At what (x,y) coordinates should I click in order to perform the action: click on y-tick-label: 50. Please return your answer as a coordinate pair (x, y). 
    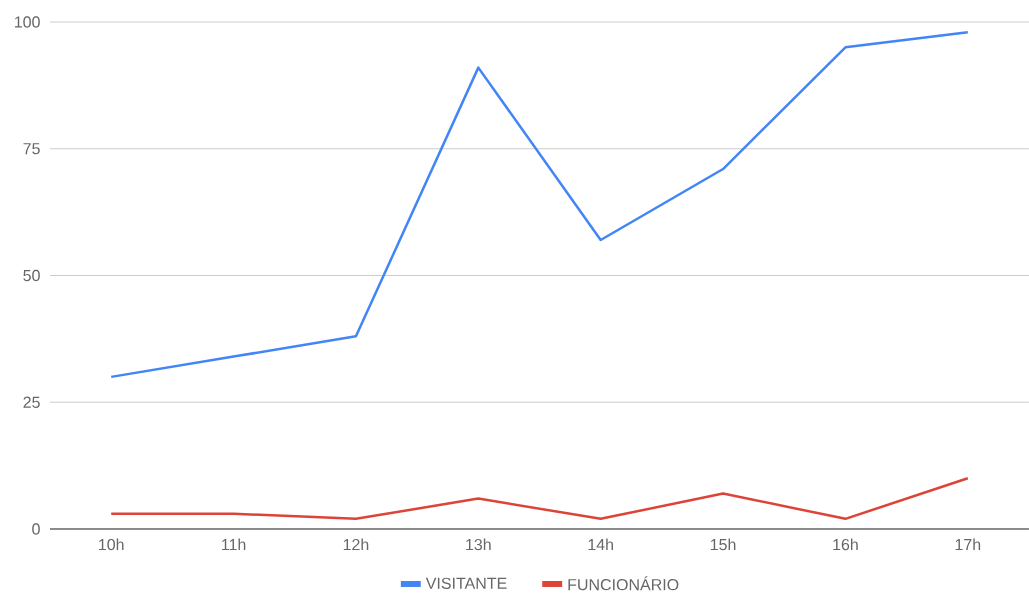
    Looking at the image, I should click on (31, 275).